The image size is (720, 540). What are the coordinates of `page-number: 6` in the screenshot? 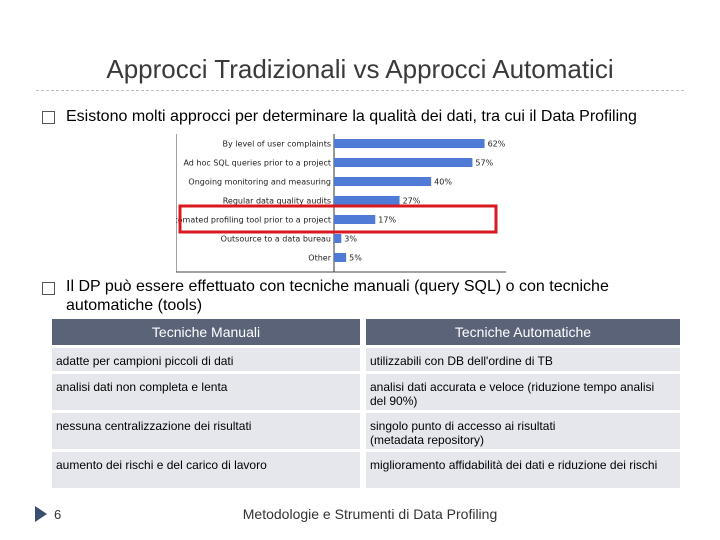 It's located at (58, 514).